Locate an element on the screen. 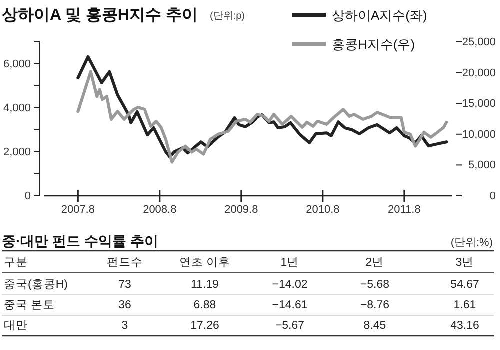  data-label: −8.76 is located at coordinates (375, 306).